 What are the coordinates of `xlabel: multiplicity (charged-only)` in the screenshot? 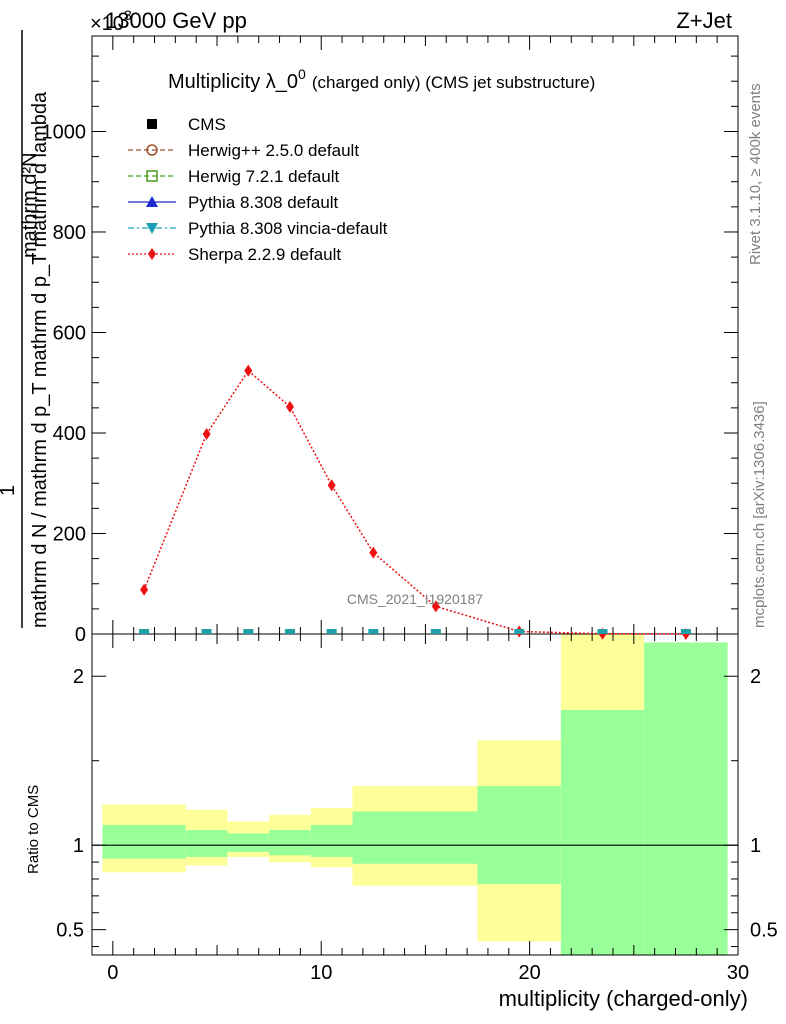 It's located at (623, 998).